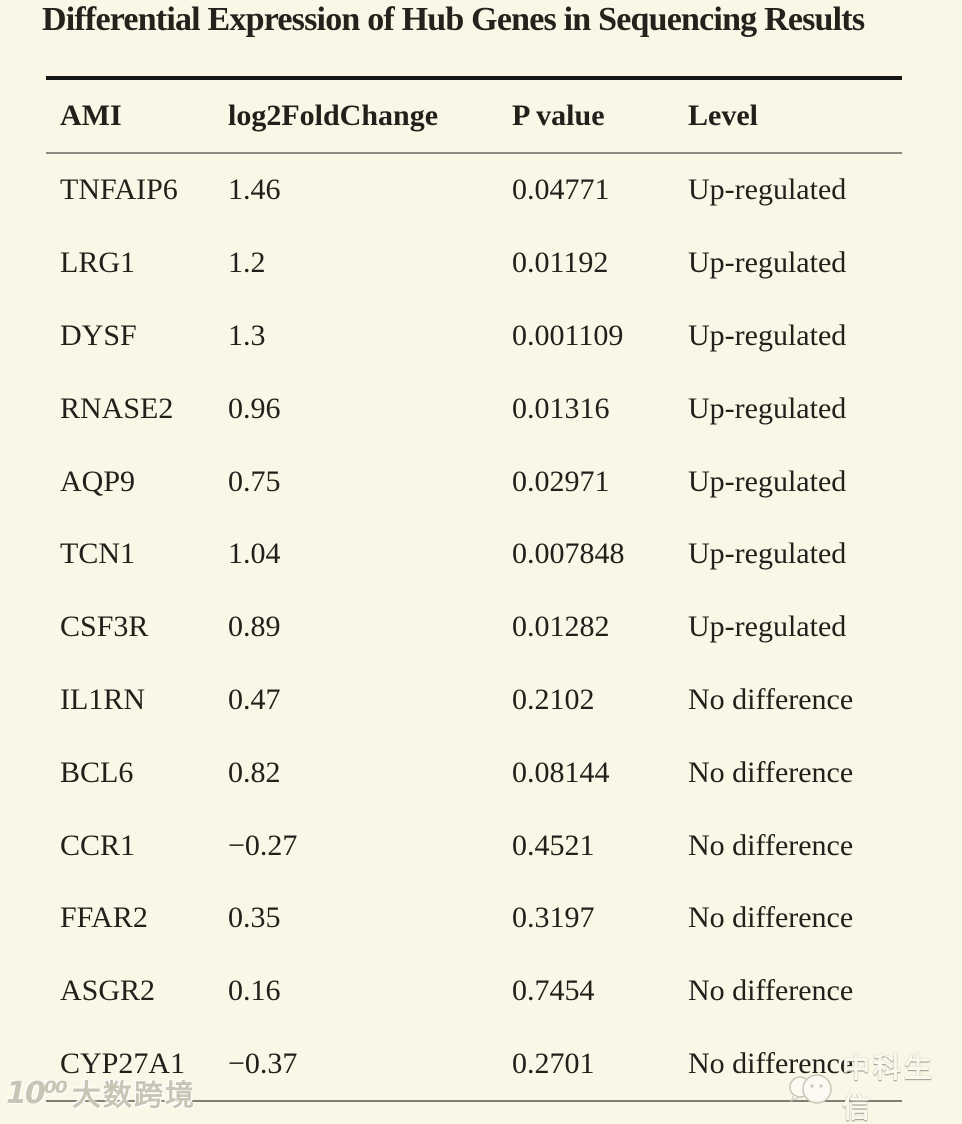 Image resolution: width=962 pixels, height=1124 pixels. What do you see at coordinates (474, 772) in the screenshot?
I see `table-row: BCL6 0.82 0.08144 No difference` at bounding box center [474, 772].